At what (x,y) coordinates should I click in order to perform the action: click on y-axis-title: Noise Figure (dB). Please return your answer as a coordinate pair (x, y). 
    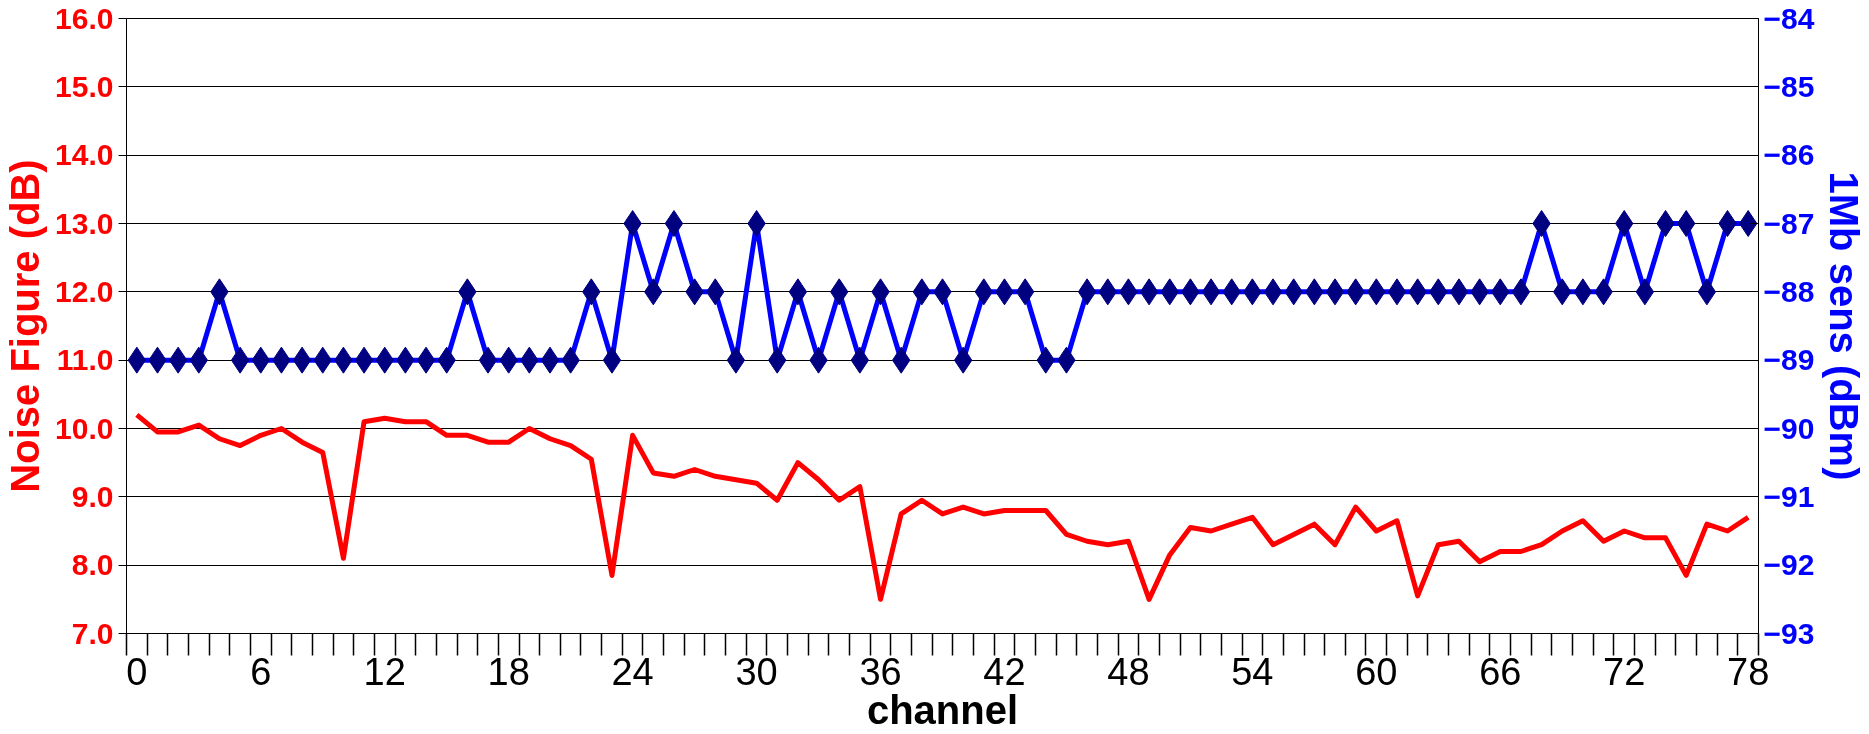
    Looking at the image, I should click on (25, 326).